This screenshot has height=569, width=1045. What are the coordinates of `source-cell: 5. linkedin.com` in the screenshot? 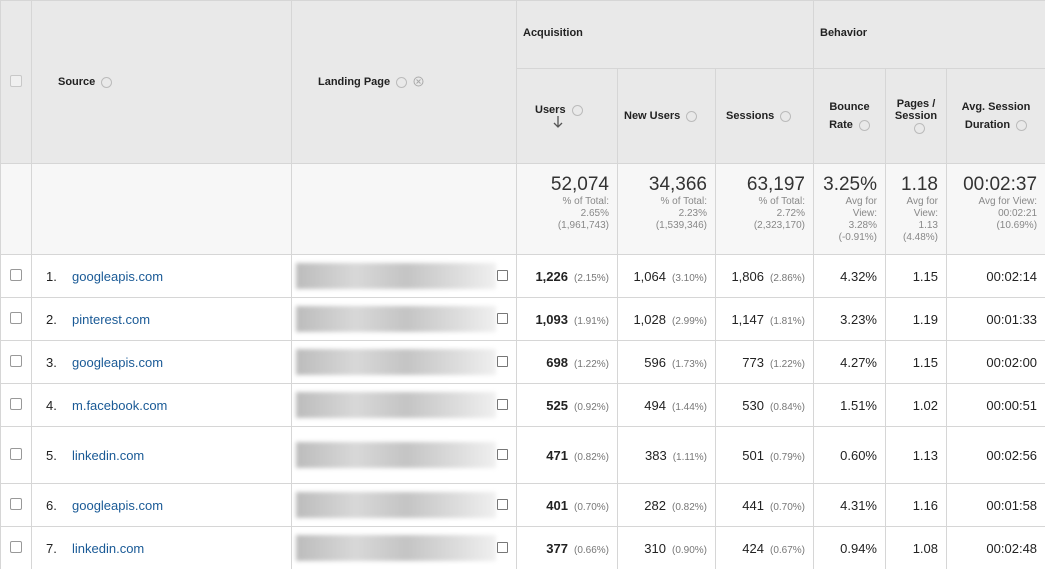 It's located at (161, 455).